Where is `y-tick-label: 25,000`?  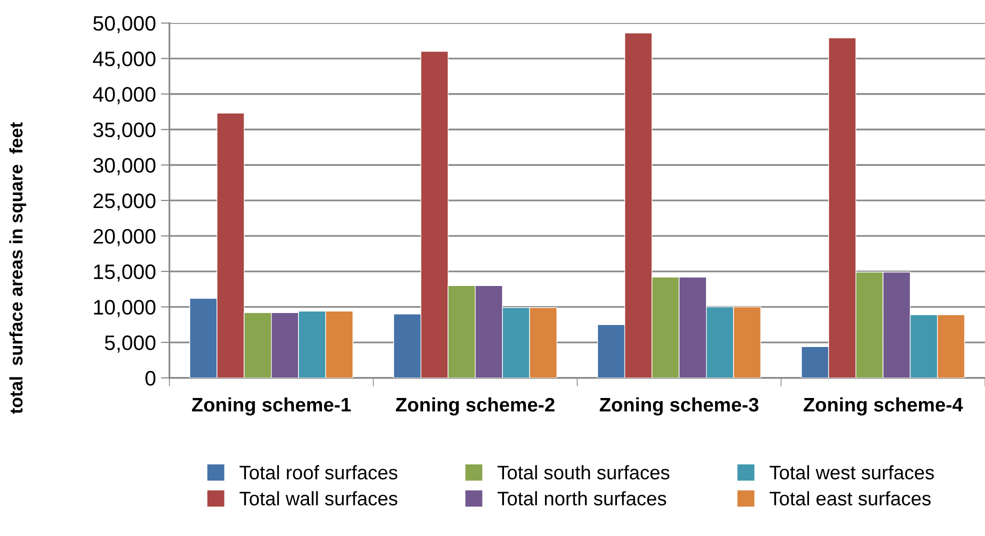 y-tick-label: 25,000 is located at coordinates (125, 202).